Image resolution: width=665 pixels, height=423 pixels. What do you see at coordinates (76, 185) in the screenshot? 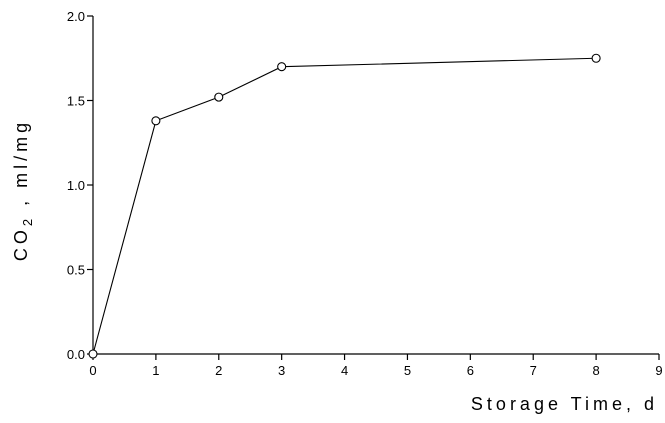
I see `y-tick-label: 1.0` at bounding box center [76, 185].